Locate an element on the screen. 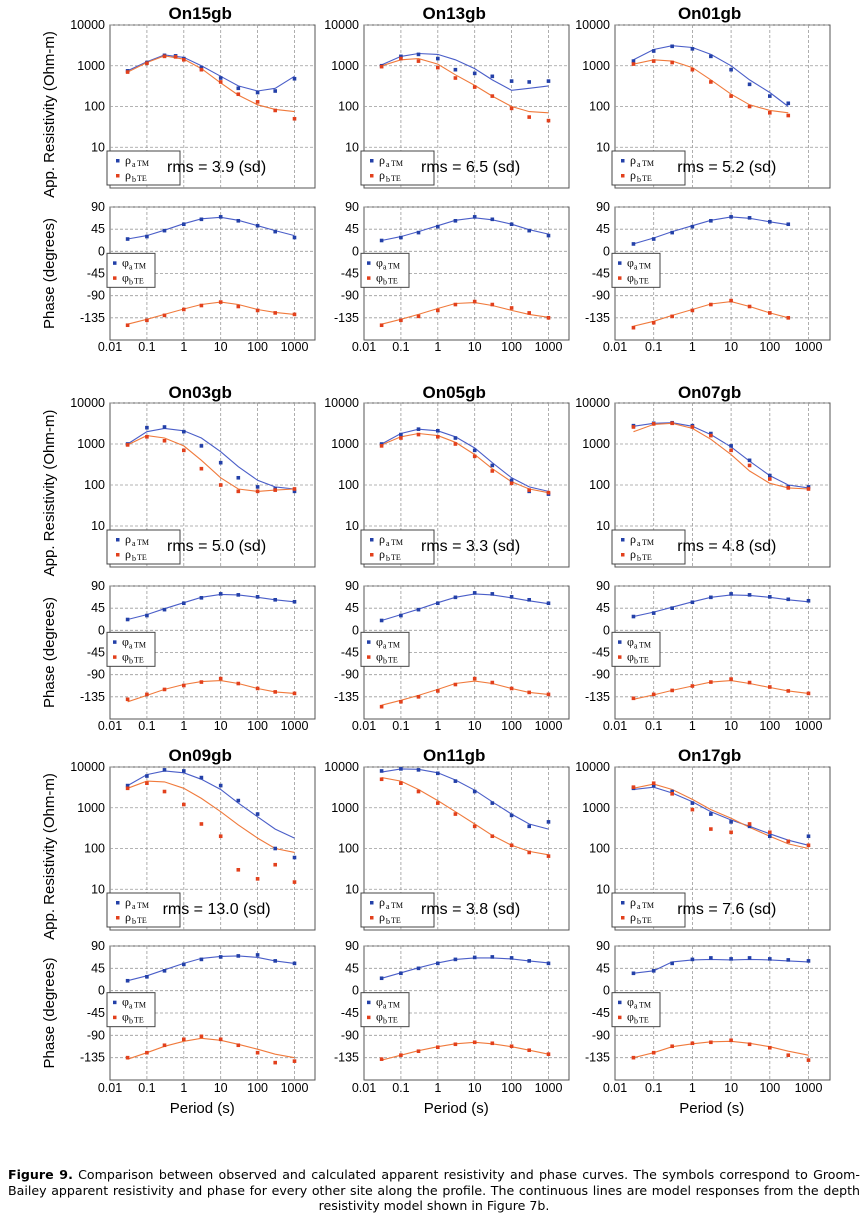 The width and height of the screenshot is (868, 1228). x-tick-label: 1000 is located at coordinates (809, 347).